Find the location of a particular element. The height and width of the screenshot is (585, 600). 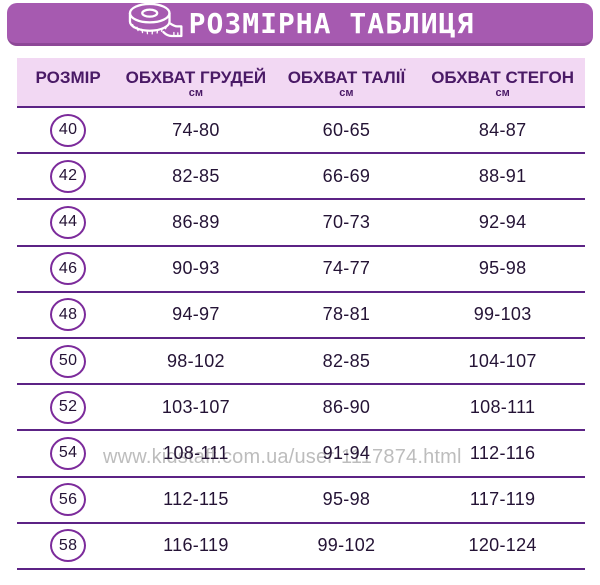

size-cell: 48 is located at coordinates (68, 315).